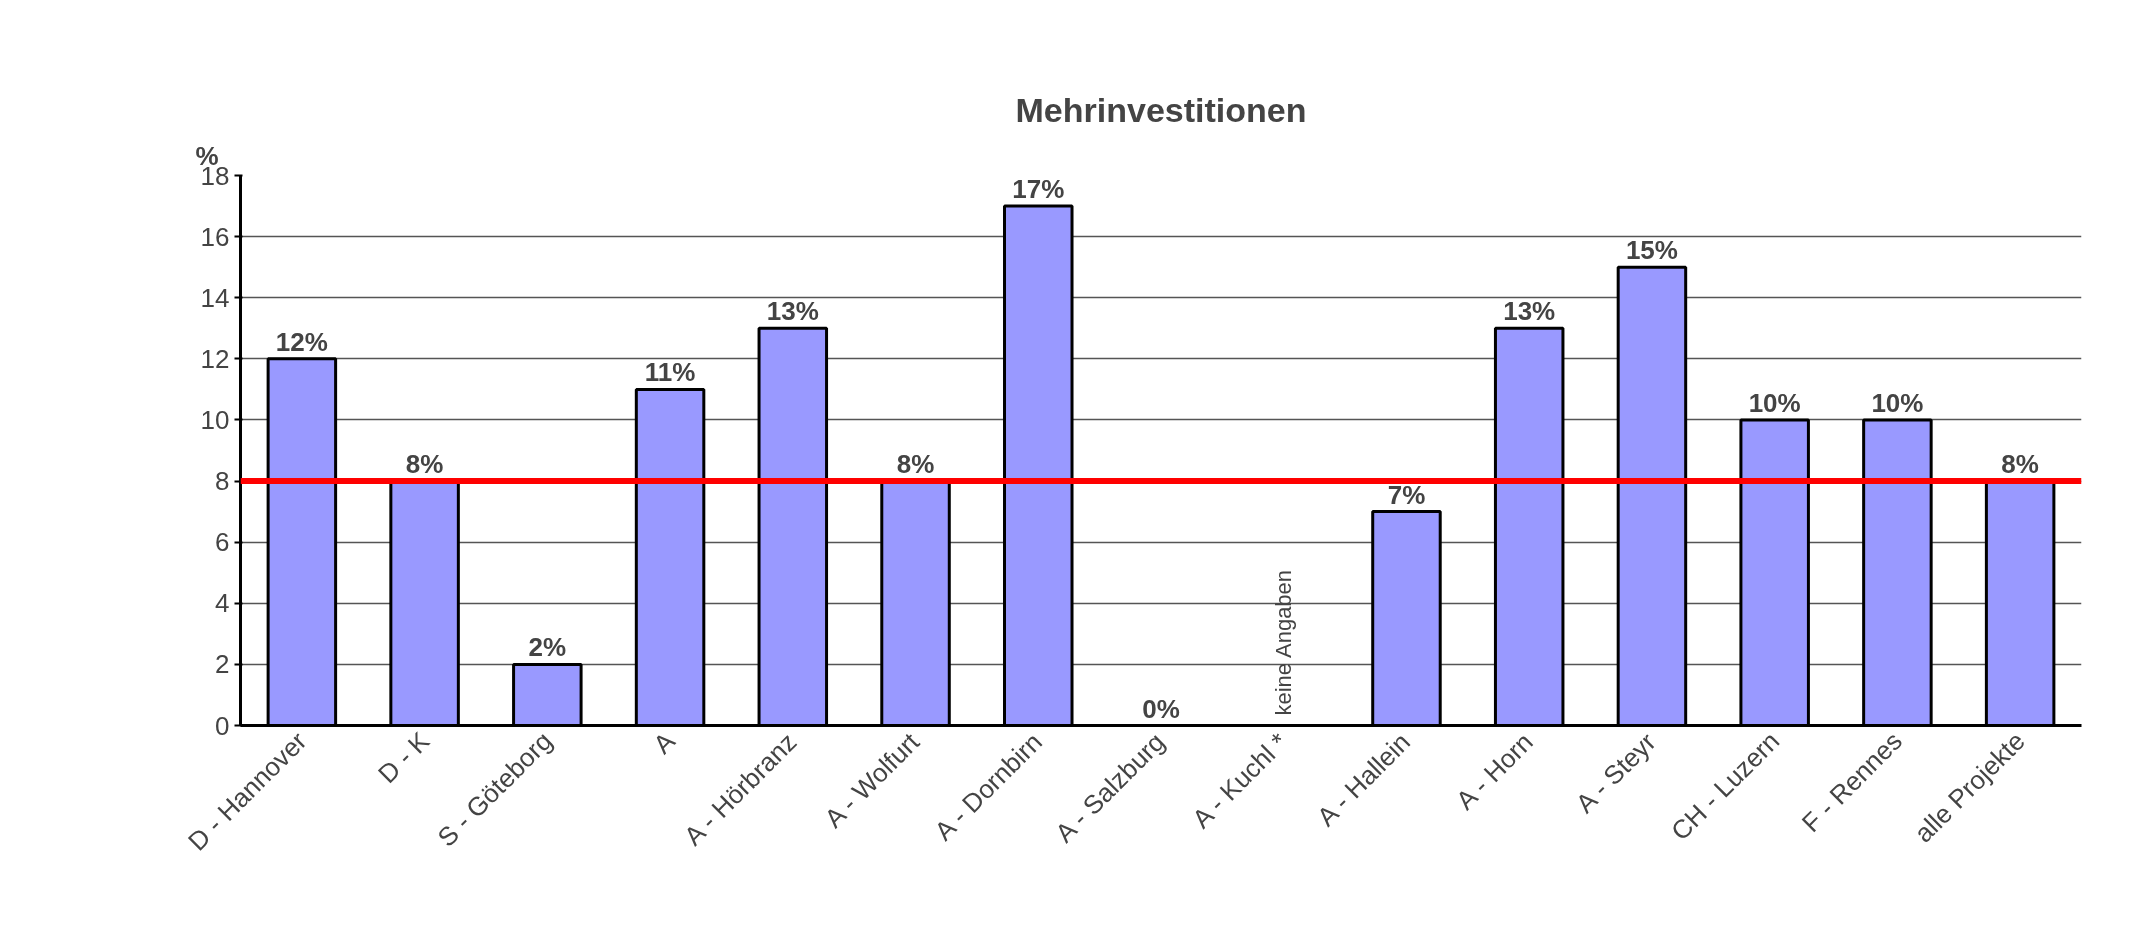  What do you see at coordinates (301, 341) in the screenshot?
I see `data-label: 12%` at bounding box center [301, 341].